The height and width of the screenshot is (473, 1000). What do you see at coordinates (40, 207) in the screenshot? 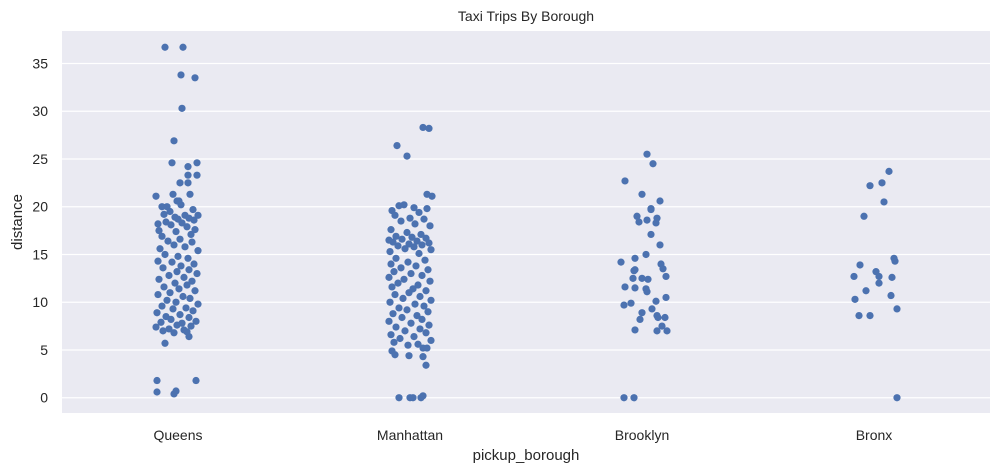
I see `y-tick-label: 20` at bounding box center [40, 207].